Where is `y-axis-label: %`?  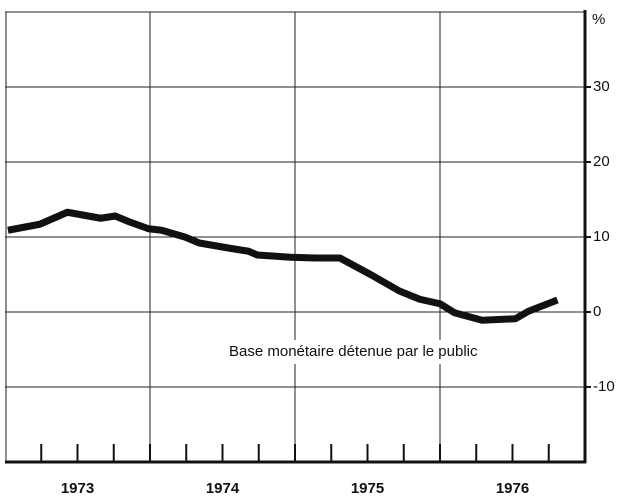
y-axis-label: % is located at coordinates (598, 19).